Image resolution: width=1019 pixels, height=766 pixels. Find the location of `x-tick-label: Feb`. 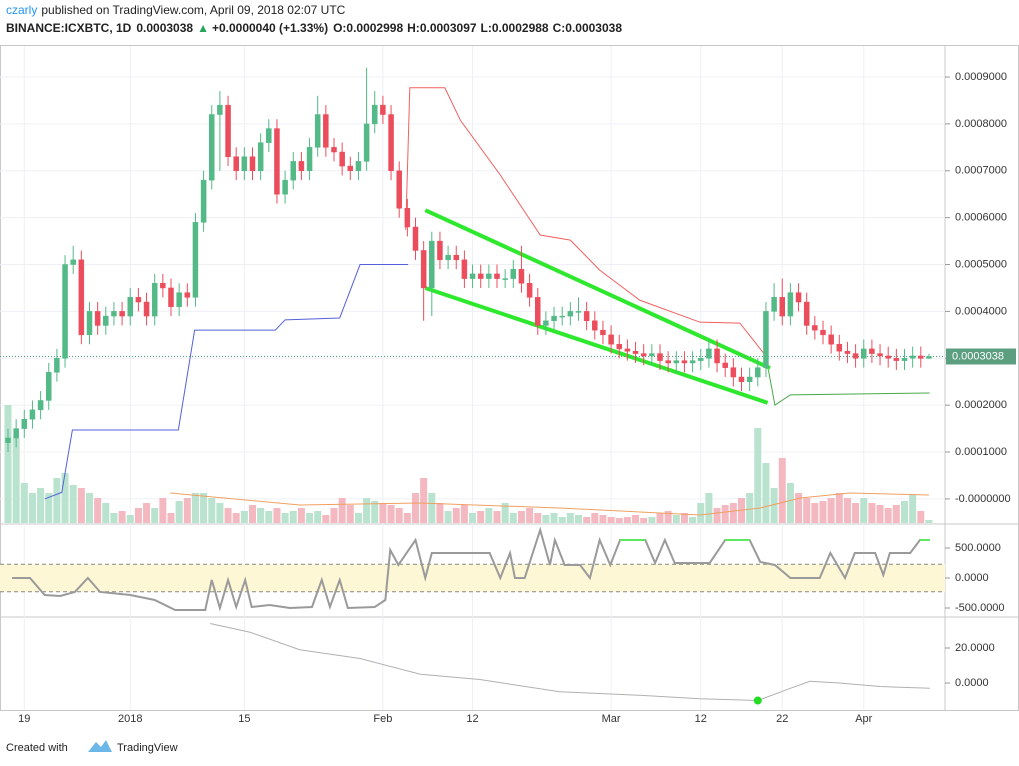

x-tick-label: Feb is located at coordinates (382, 719).